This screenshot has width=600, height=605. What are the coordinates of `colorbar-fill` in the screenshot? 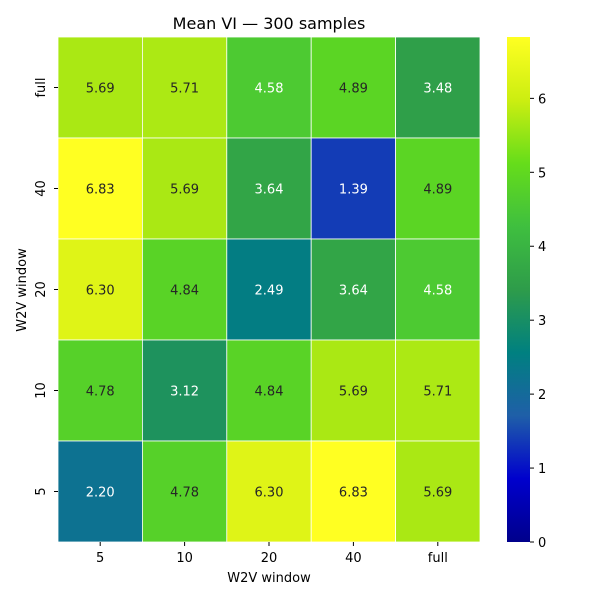 It's located at (518, 289).